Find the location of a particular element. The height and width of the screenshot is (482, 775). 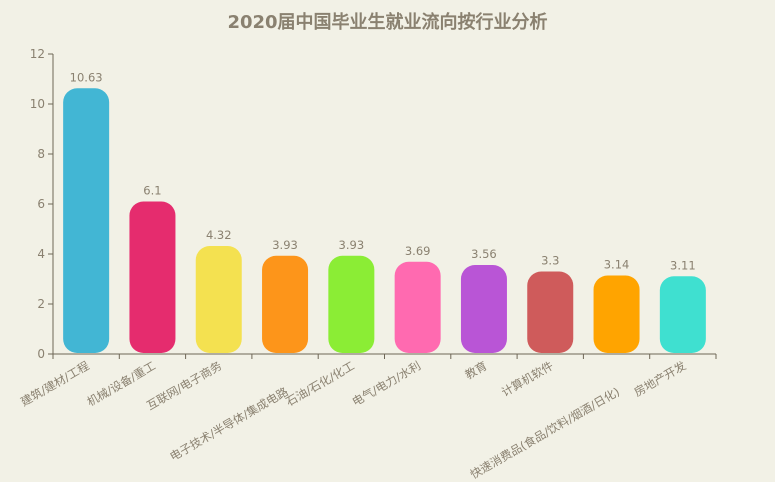

y-tick-label: 2 is located at coordinates (41, 304).